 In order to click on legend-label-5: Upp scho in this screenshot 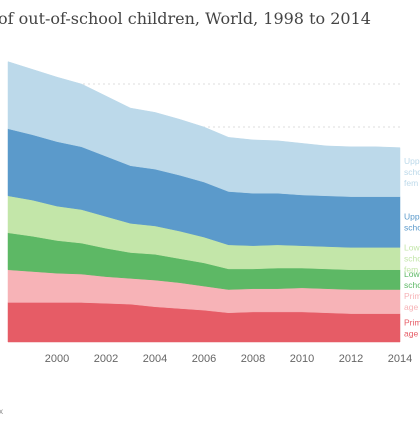, I will do `click(412, 222)`.